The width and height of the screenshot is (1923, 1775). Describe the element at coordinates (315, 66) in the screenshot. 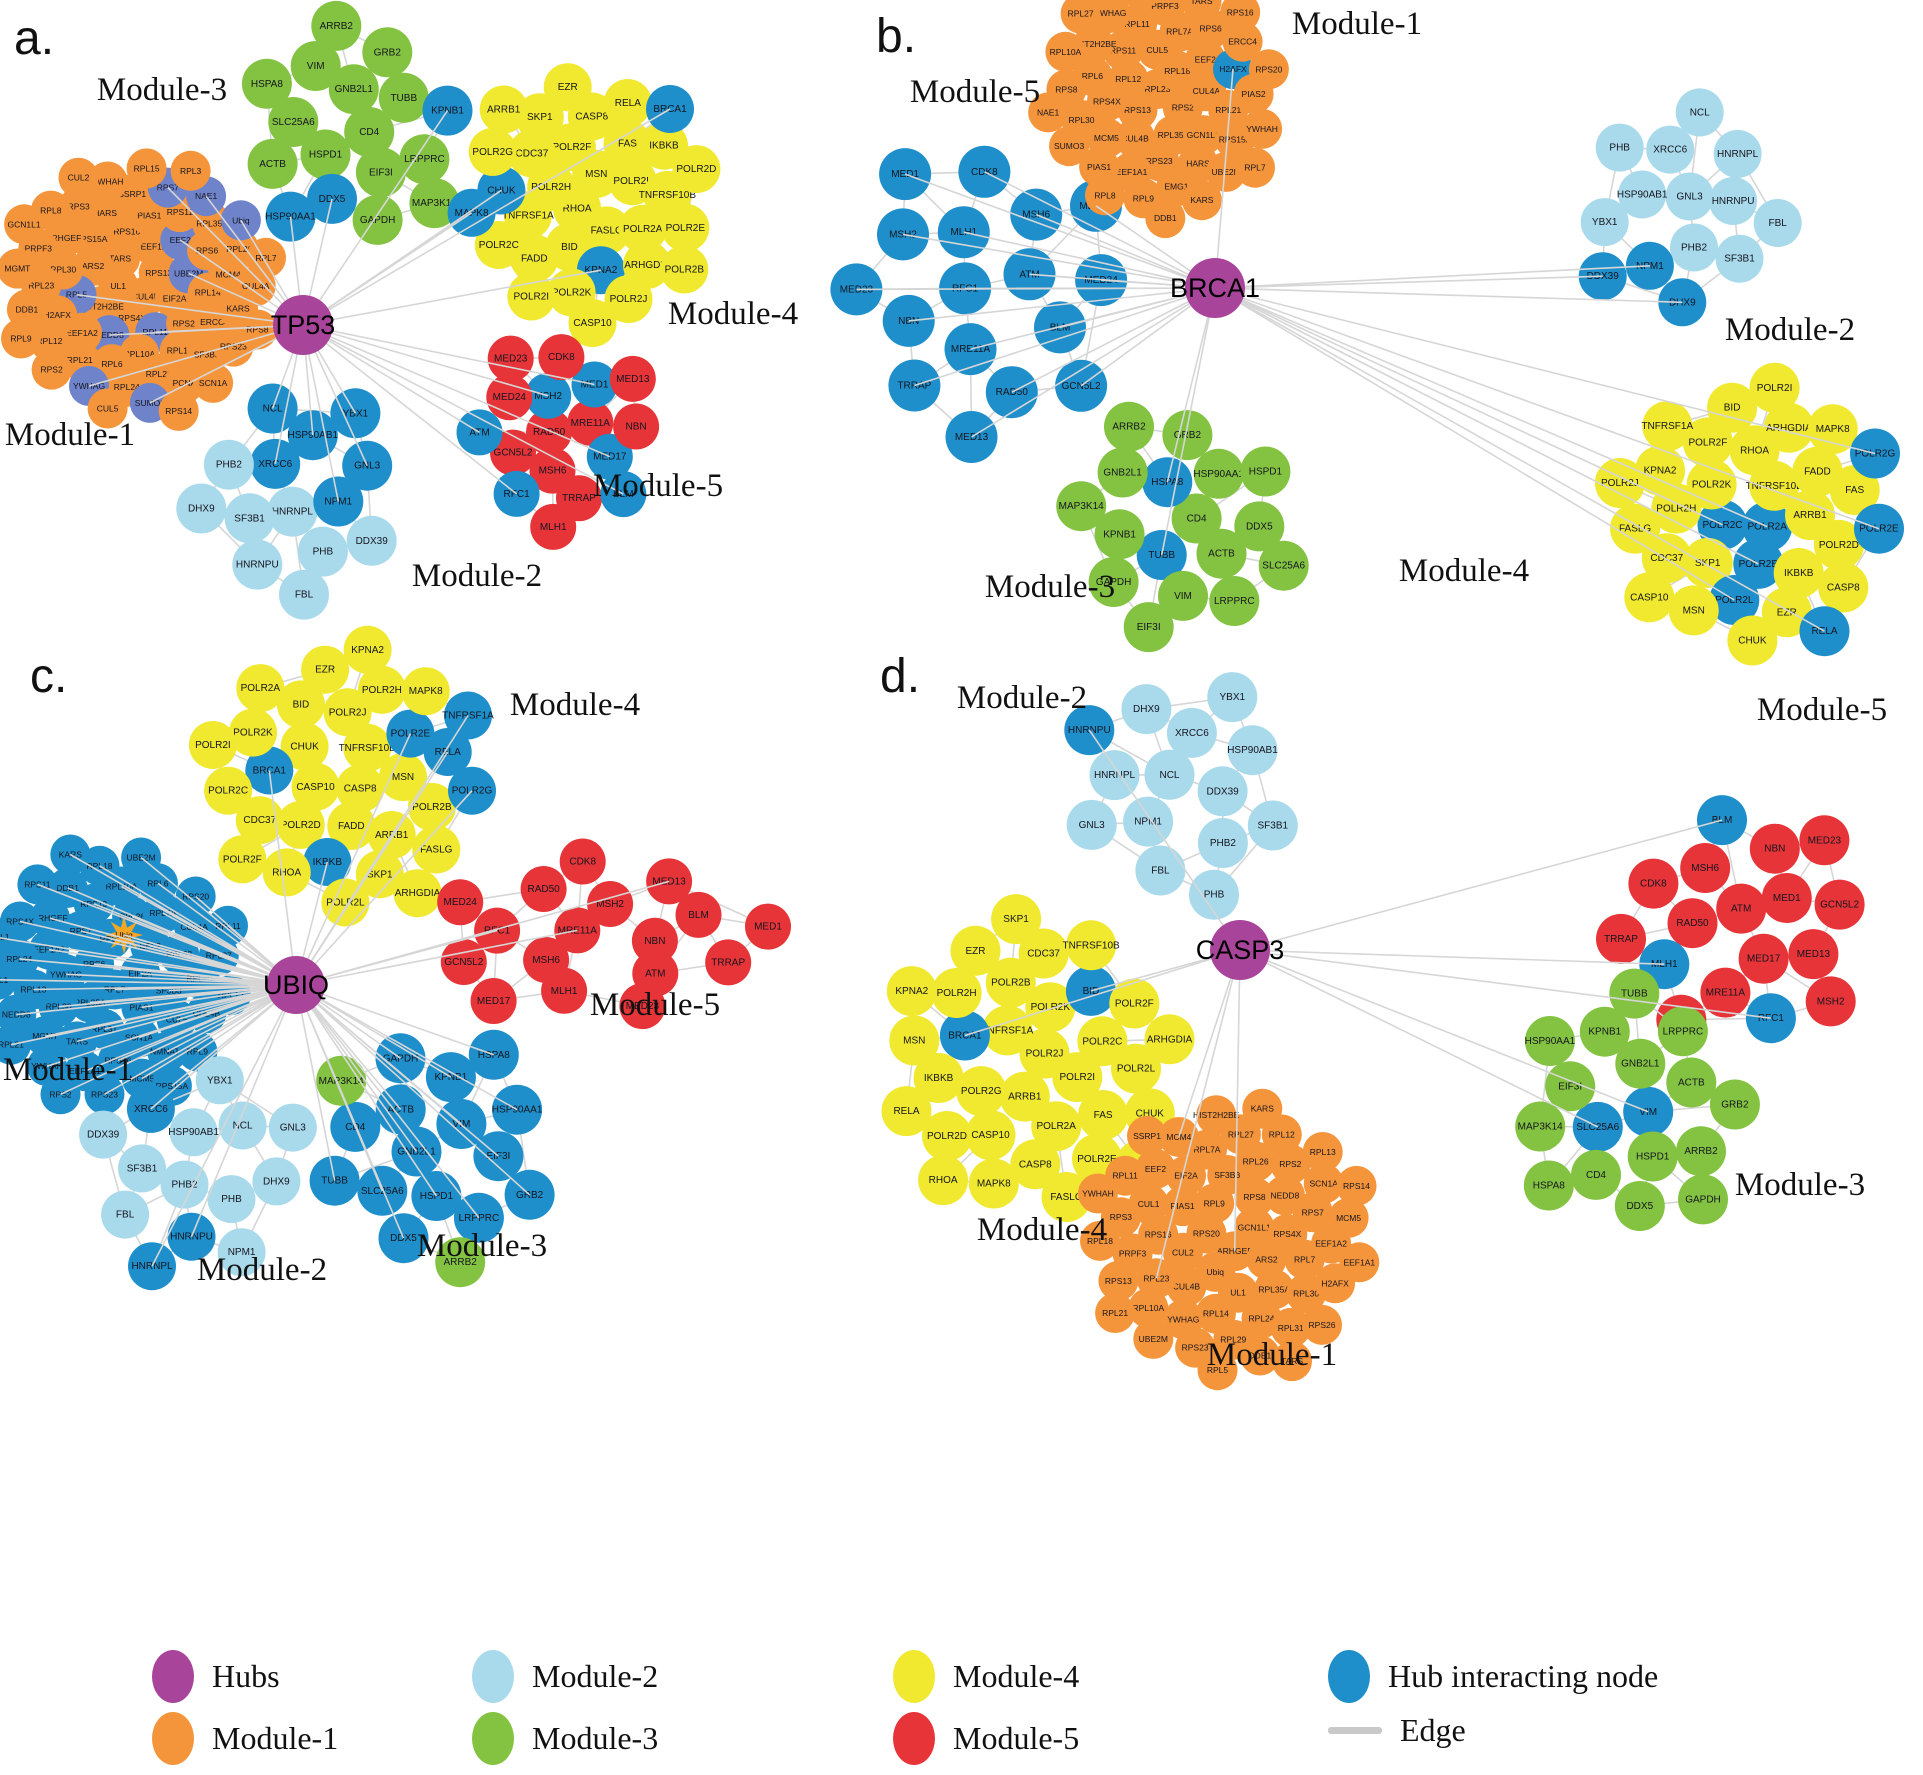

I see `a-node-vim` at that location.